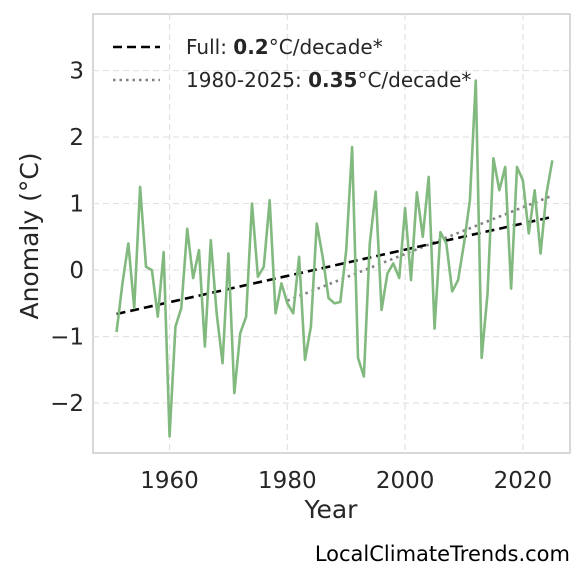 Image resolution: width=585 pixels, height=580 pixels. I want to click on credit-text: LocalClimateTrends.com, so click(442, 554).